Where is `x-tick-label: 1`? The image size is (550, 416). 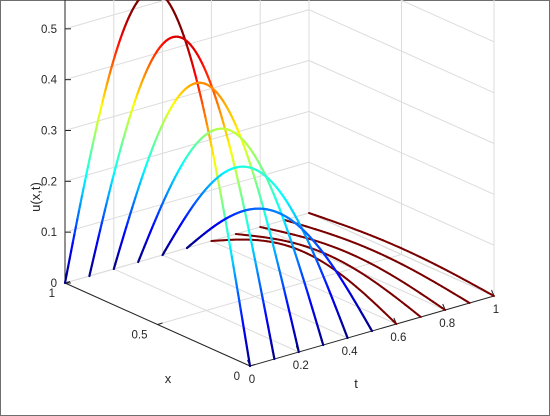
x-tick-label: 1 is located at coordinates (52, 294).